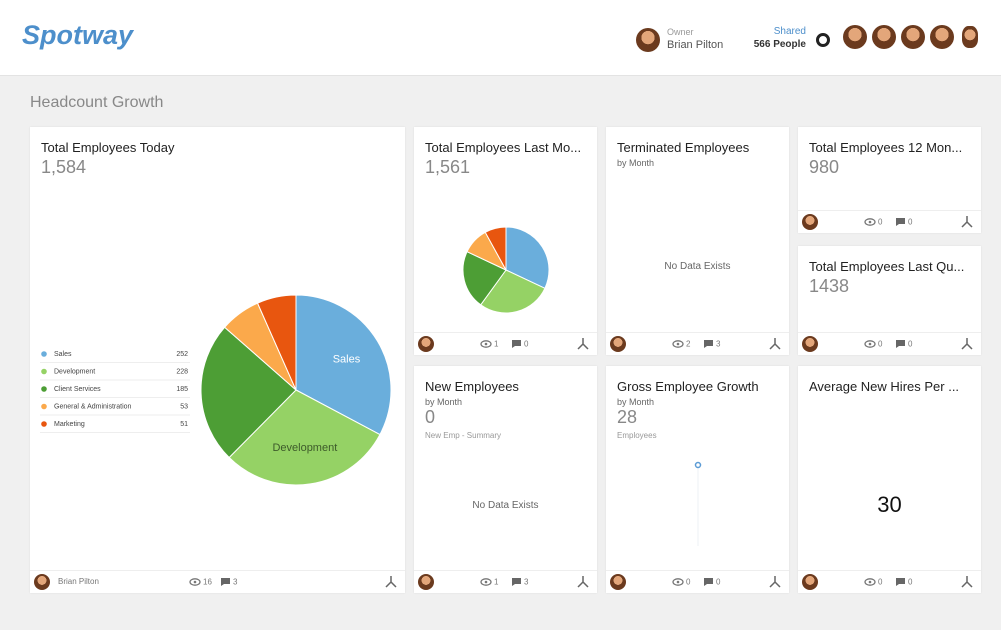 The image size is (1001, 630). Describe the element at coordinates (78, 35) in the screenshot. I see `logo: Spotway` at that location.